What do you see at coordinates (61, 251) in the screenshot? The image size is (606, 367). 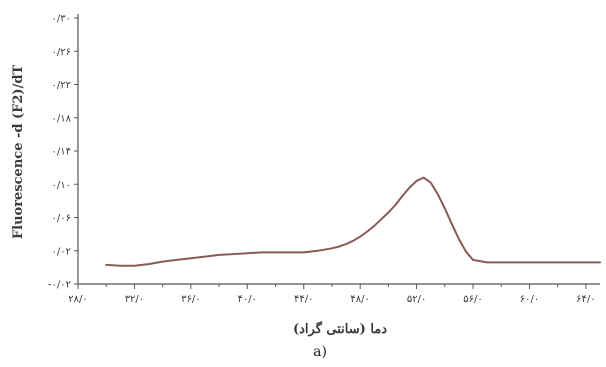 I see `y-tick-label: ۰/۰۲` at bounding box center [61, 251].